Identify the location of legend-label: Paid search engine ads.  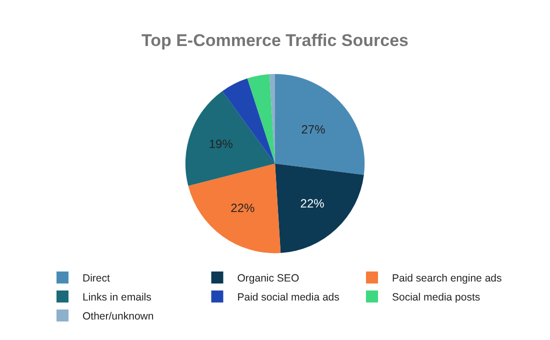
(447, 278).